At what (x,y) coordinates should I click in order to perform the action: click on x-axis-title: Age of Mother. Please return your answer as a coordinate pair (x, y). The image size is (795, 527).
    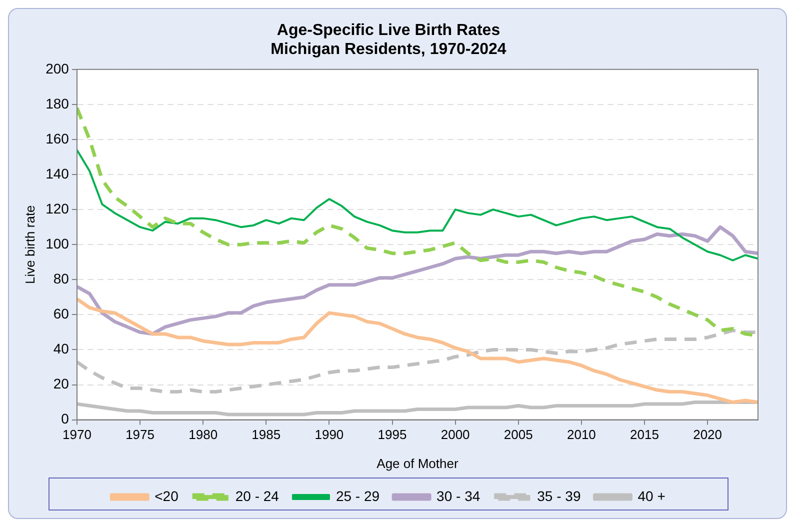
    Looking at the image, I should click on (417, 463).